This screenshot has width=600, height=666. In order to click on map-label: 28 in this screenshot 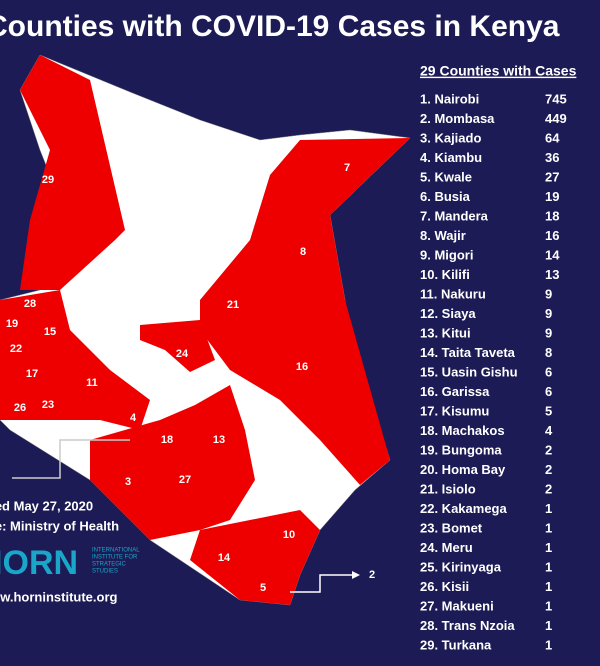, I will do `click(30, 304)`.